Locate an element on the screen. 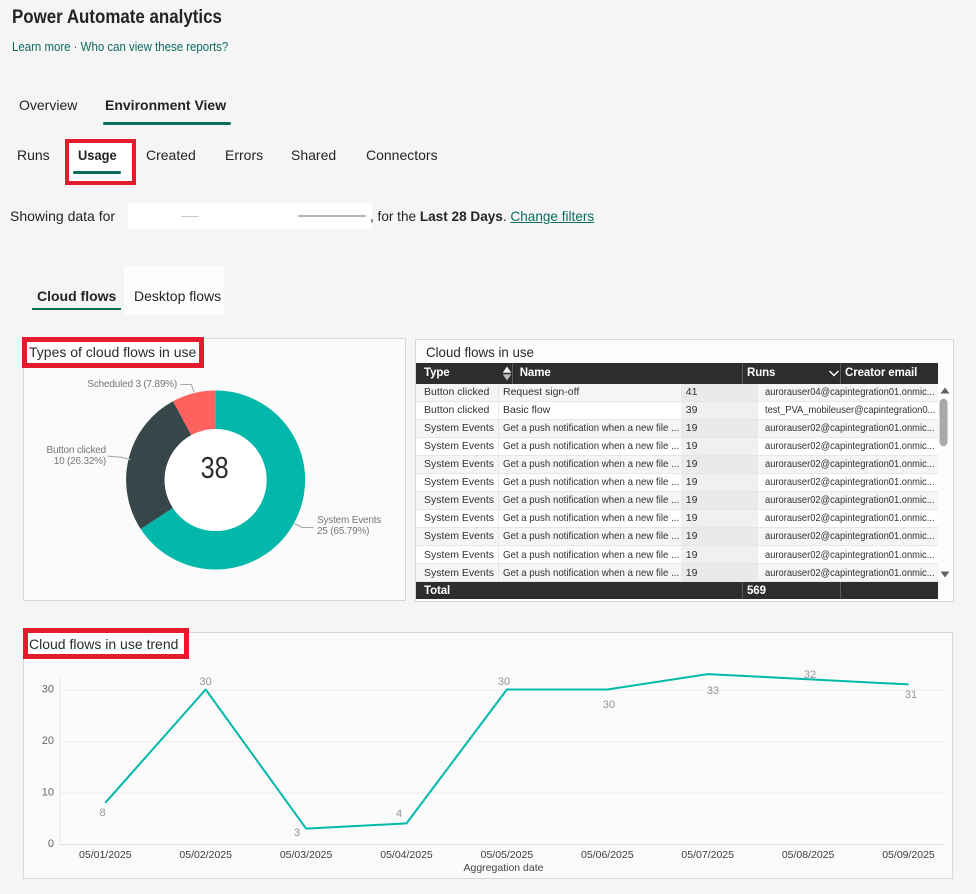 This screenshot has height=894, width=976. svg-text: 05/04/2025 is located at coordinates (406, 855).